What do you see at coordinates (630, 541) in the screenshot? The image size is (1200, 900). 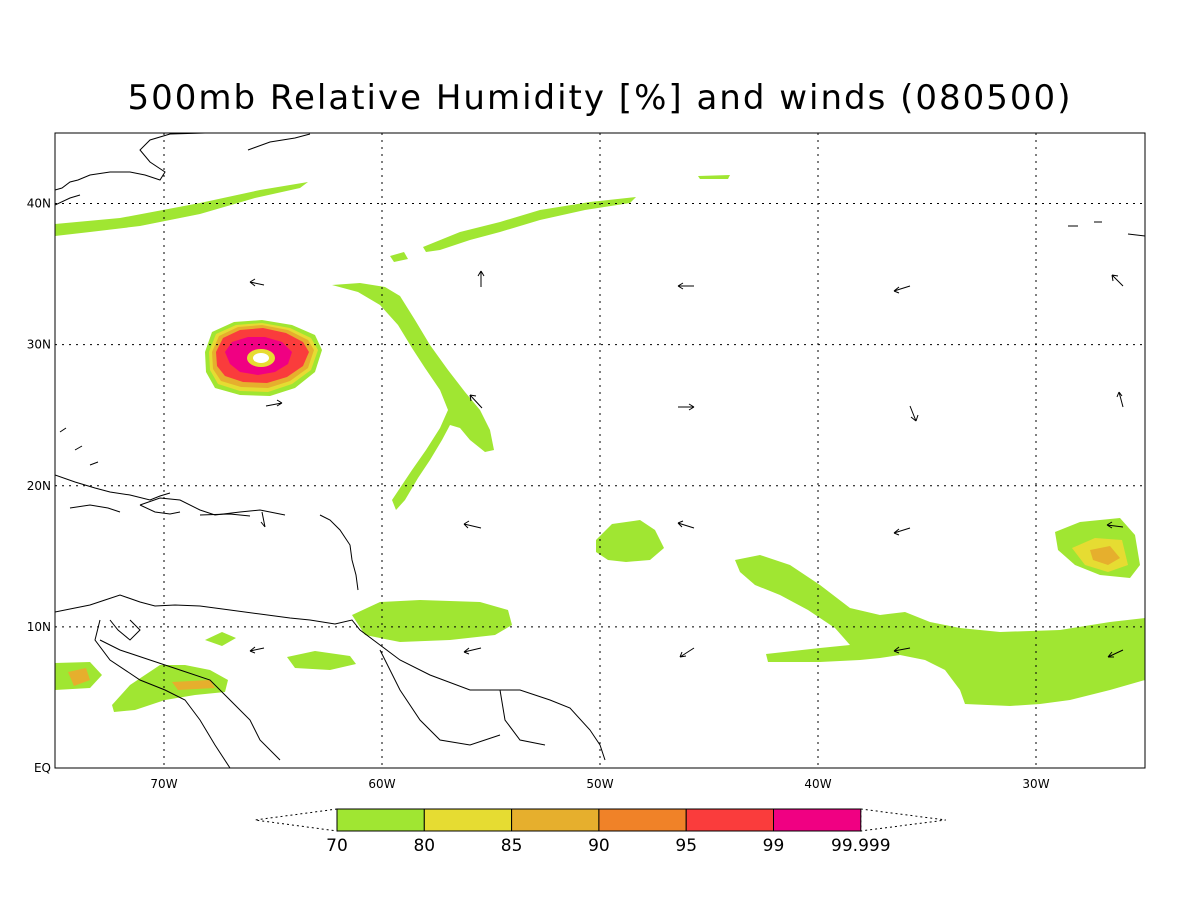 I see `rh-patch-central` at bounding box center [630, 541].